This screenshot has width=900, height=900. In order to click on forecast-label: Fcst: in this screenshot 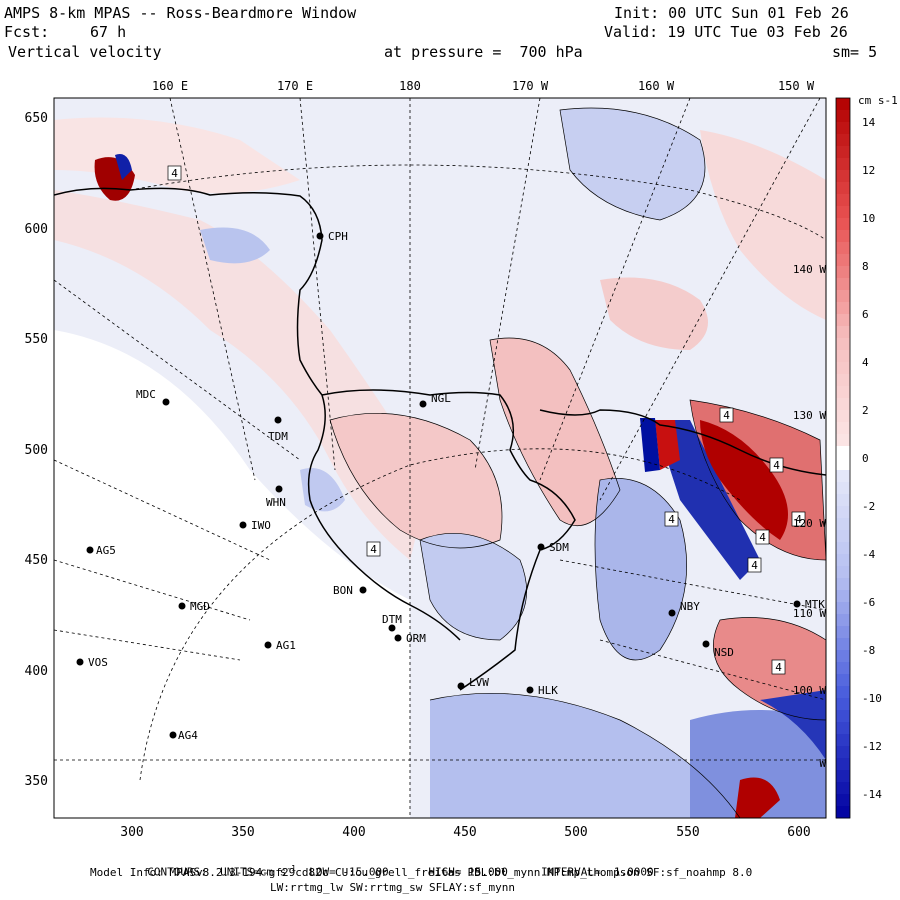, I will do `click(27, 32)`.